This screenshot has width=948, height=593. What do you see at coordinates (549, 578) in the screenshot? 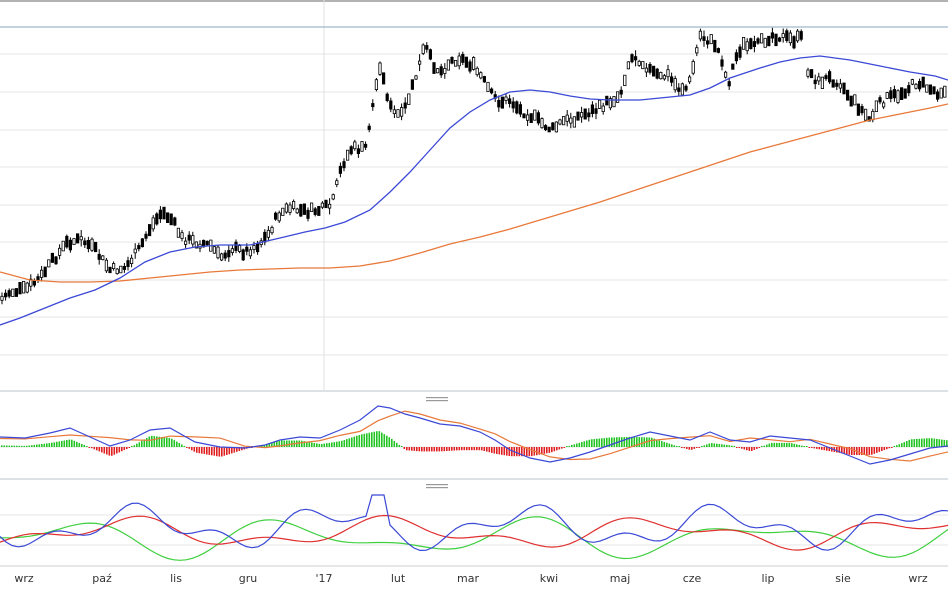
I see `x-tick-label: kwi` at bounding box center [549, 578].